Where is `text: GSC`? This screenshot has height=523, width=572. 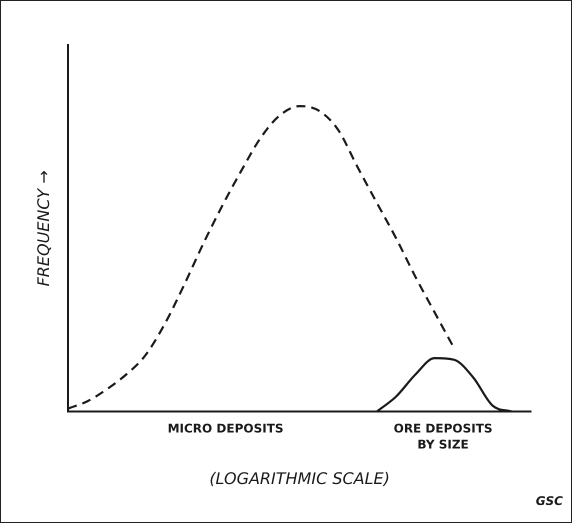
text: GSC is located at coordinates (550, 501).